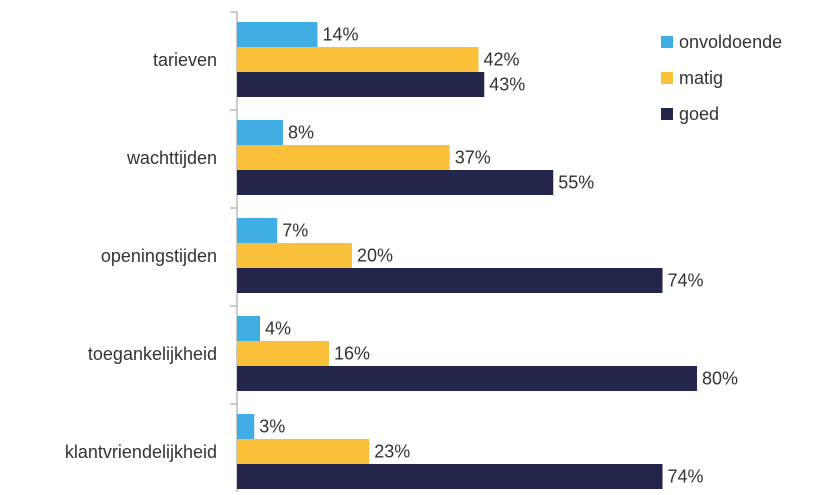 The width and height of the screenshot is (817, 495). What do you see at coordinates (507, 84) in the screenshot?
I see `value-label: 43%` at bounding box center [507, 84].